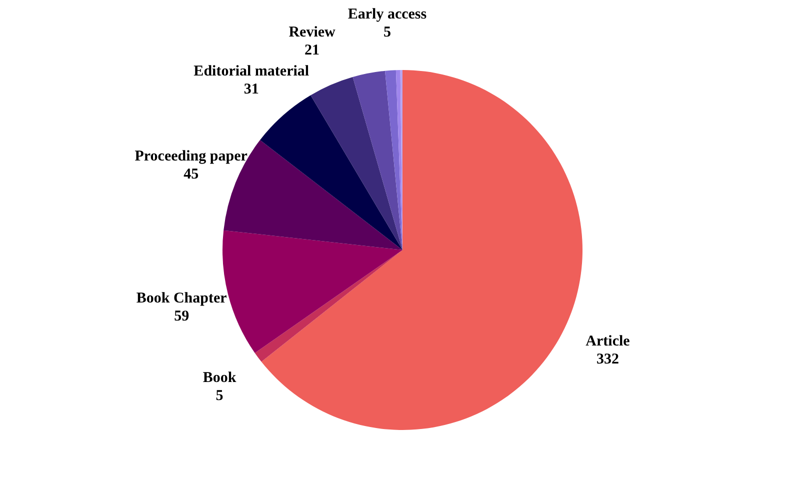  What do you see at coordinates (312, 32) in the screenshot?
I see `slice-label: Review` at bounding box center [312, 32].